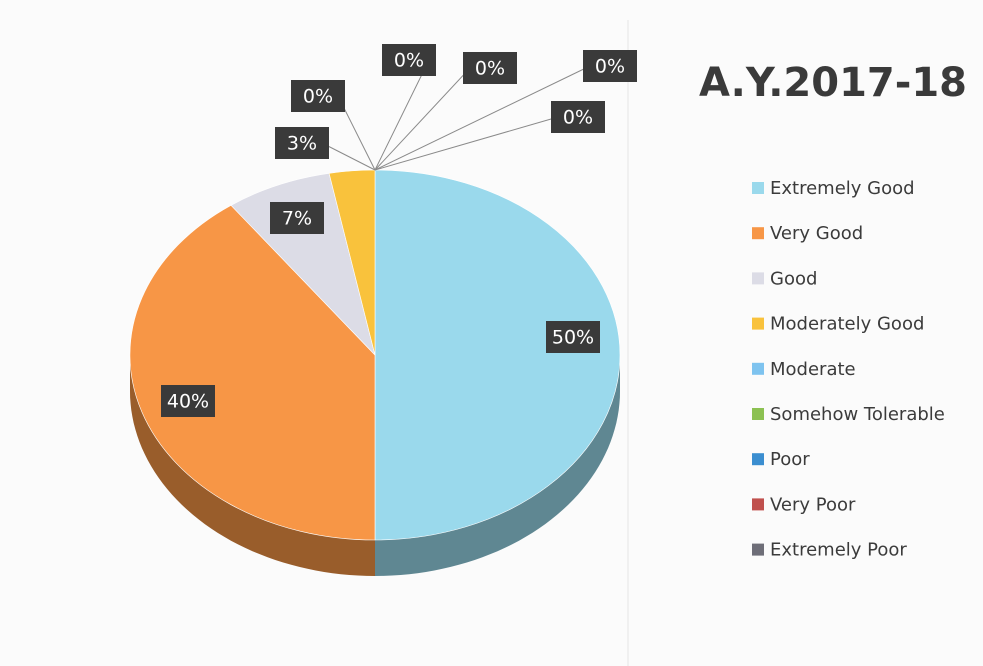  I want to click on legend-label: Very Poor, so click(813, 504).